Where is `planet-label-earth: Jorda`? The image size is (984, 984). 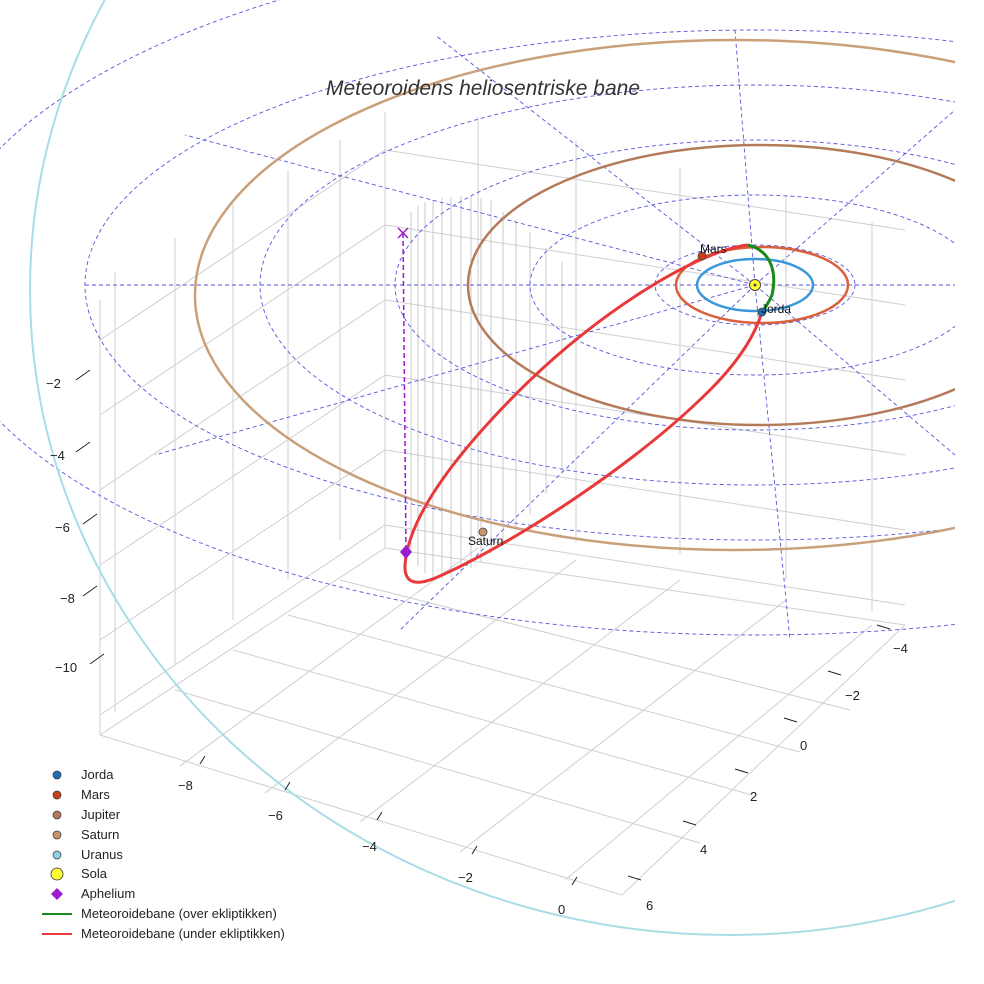
planet-label-earth: Jorda is located at coordinates (776, 309).